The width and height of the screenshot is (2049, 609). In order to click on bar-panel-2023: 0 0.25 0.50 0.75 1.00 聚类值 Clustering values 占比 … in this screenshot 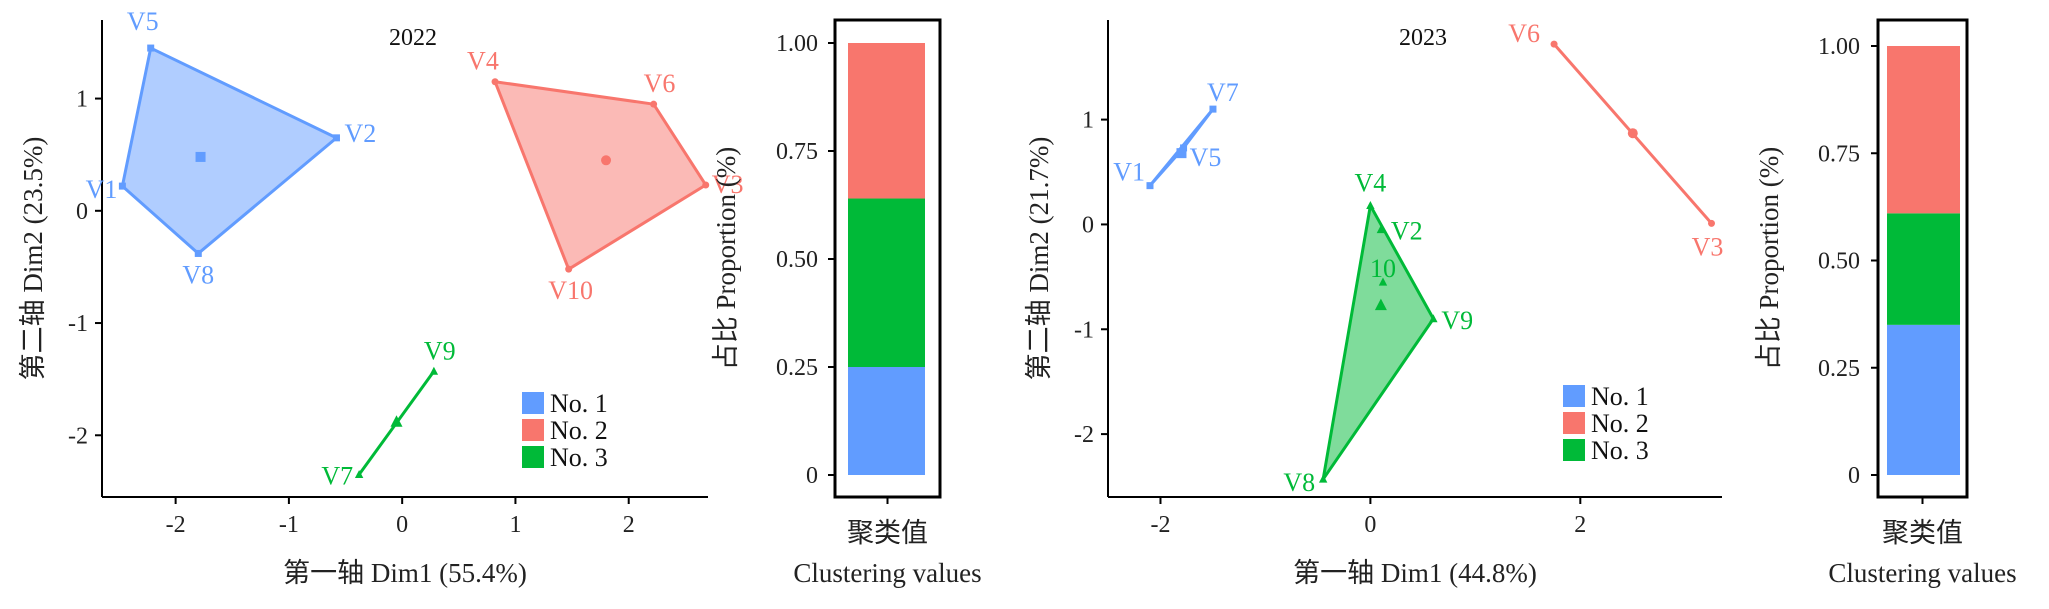, I will do `click(1885, 303)`.